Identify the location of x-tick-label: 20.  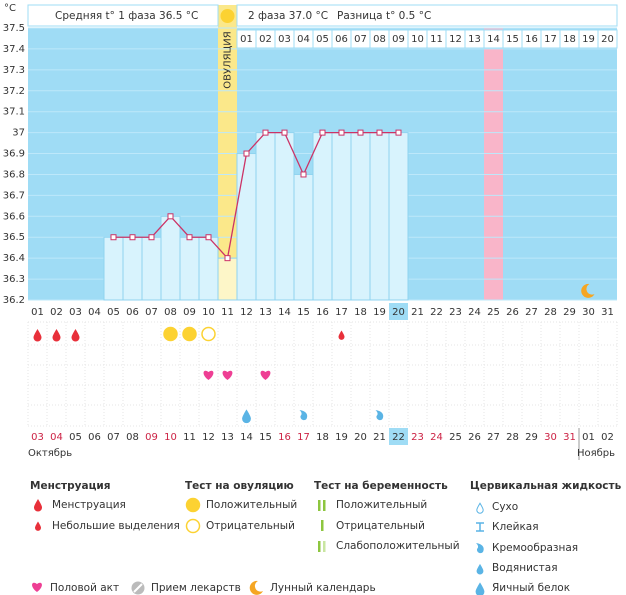
(398, 312).